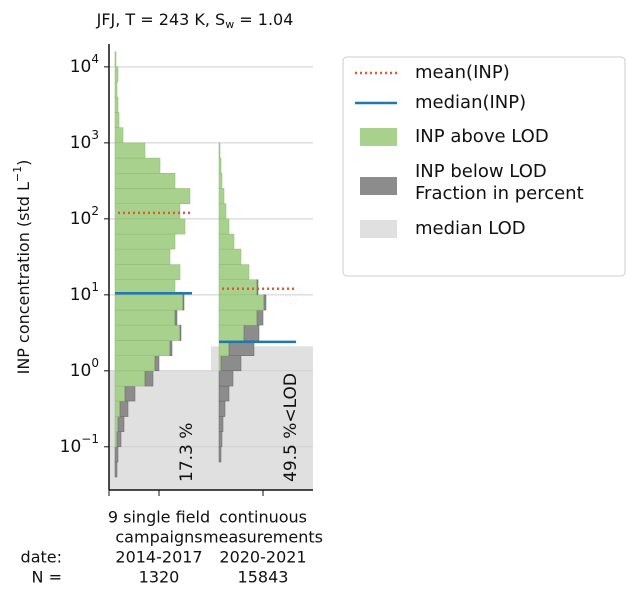  What do you see at coordinates (159, 577) in the screenshot?
I see `group-n: 1320` at bounding box center [159, 577].